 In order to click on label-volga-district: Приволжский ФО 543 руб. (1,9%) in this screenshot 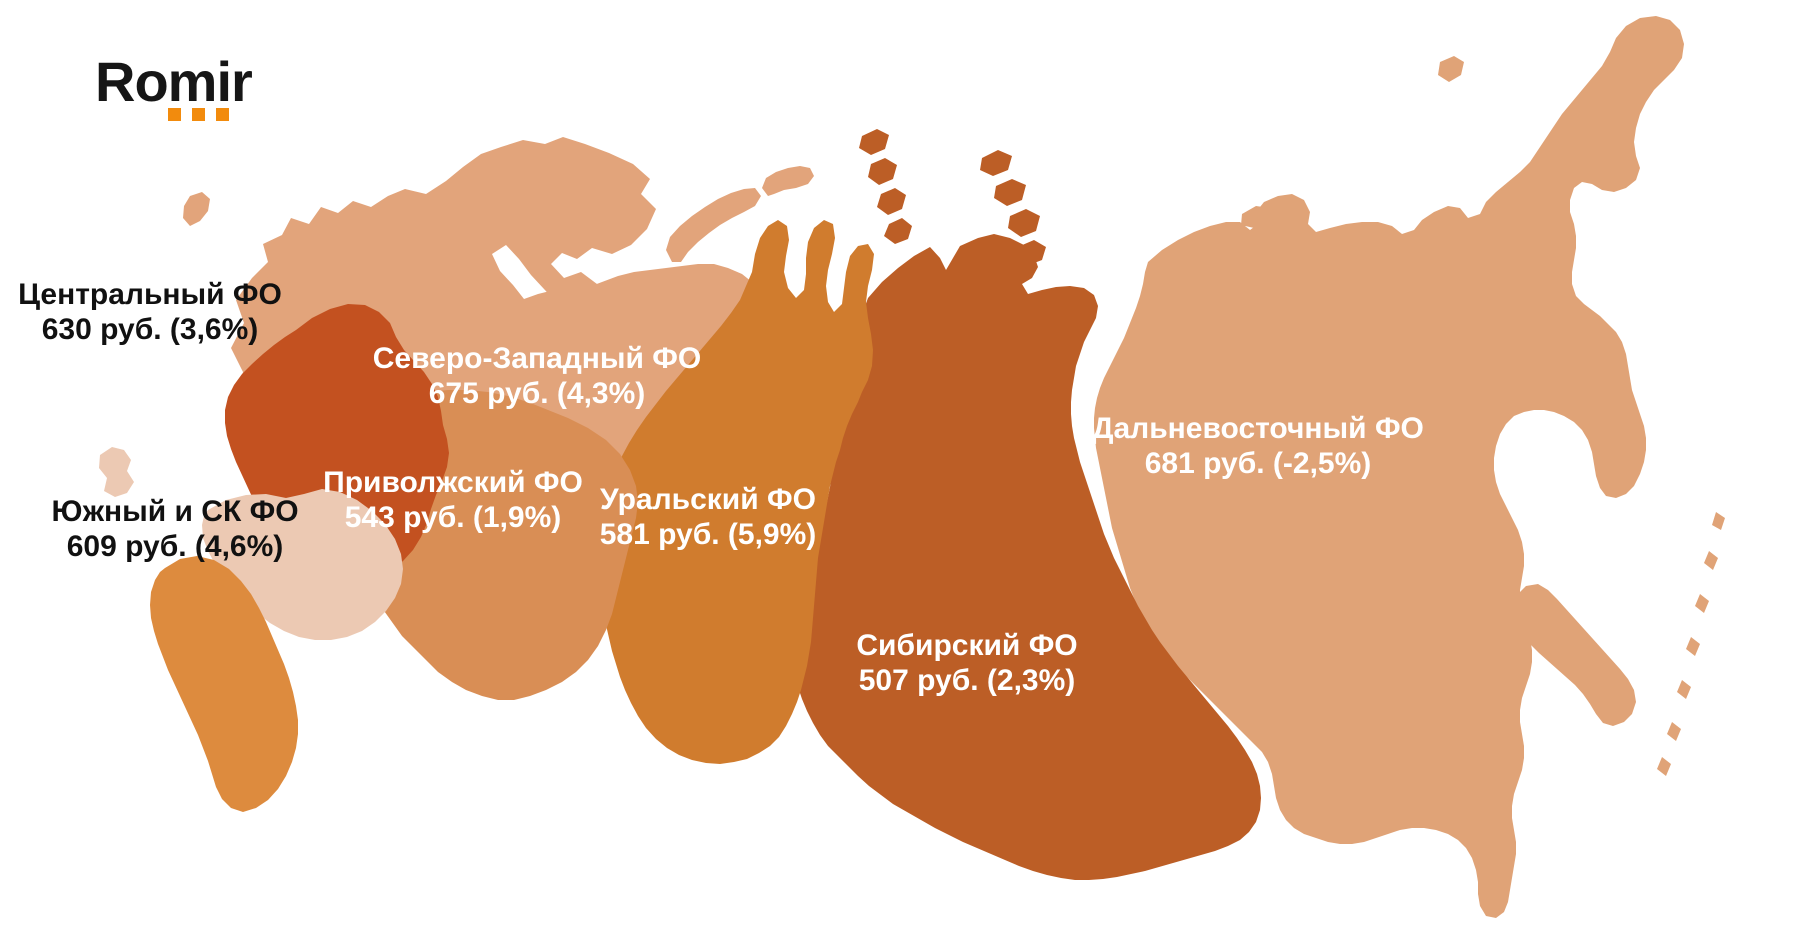, I will do `click(453, 500)`.